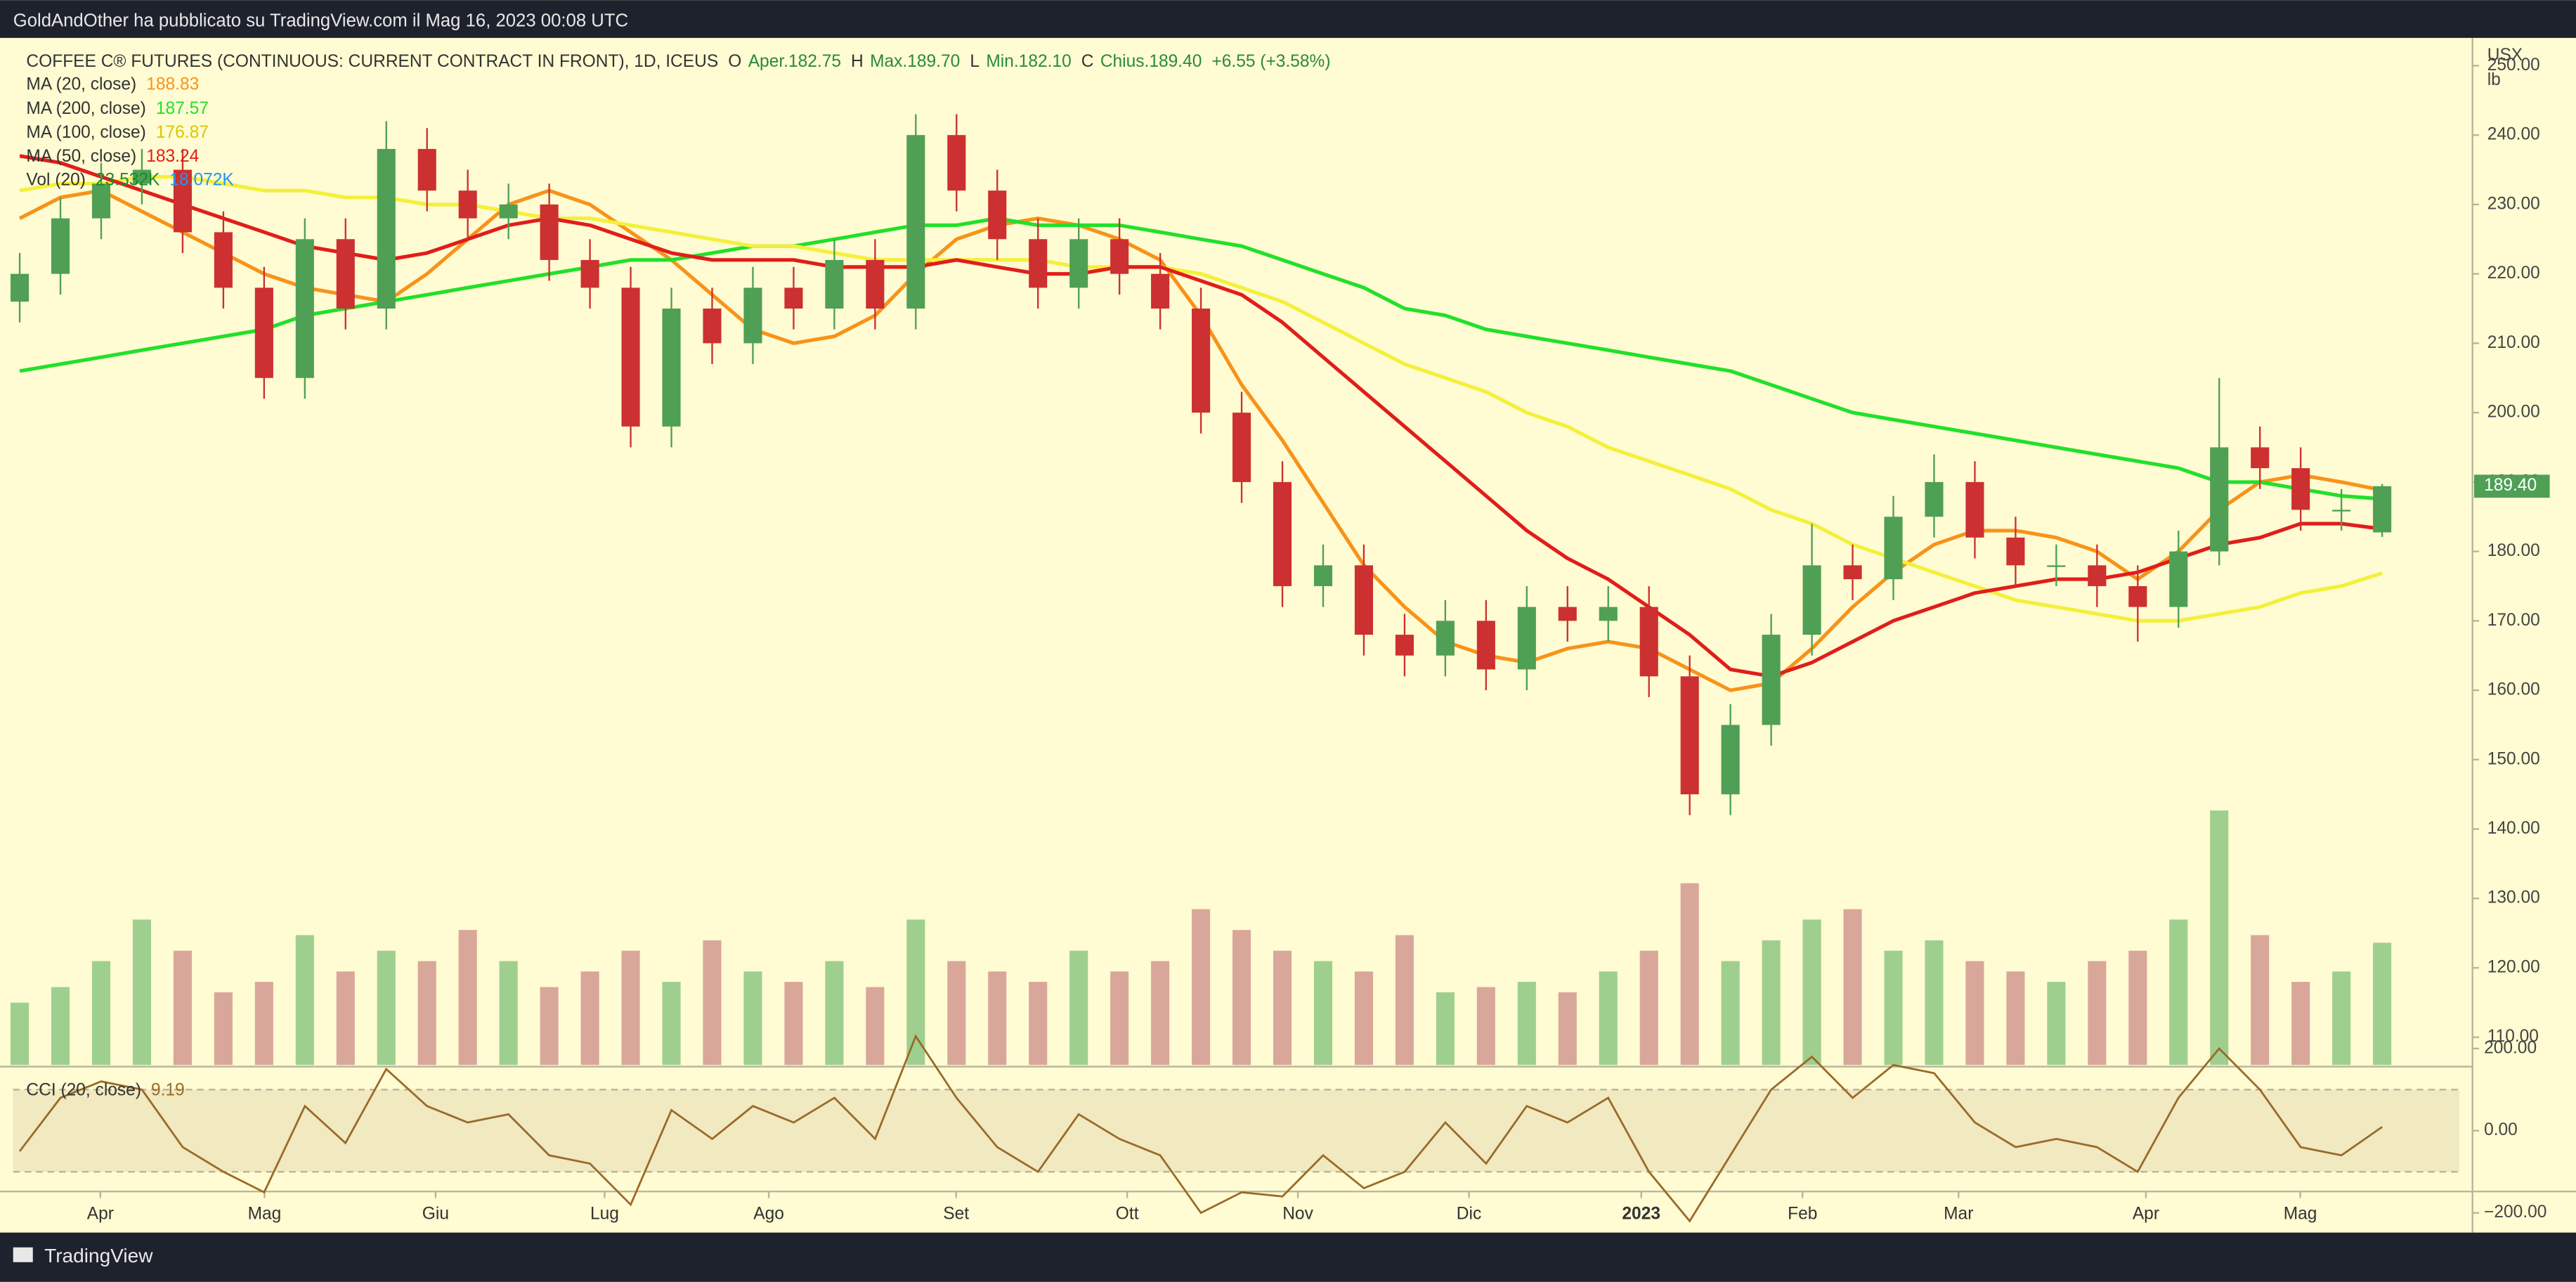 The image size is (2576, 1282). Describe the element at coordinates (2513, 134) in the screenshot. I see `y-tick-label: 240.00` at that location.